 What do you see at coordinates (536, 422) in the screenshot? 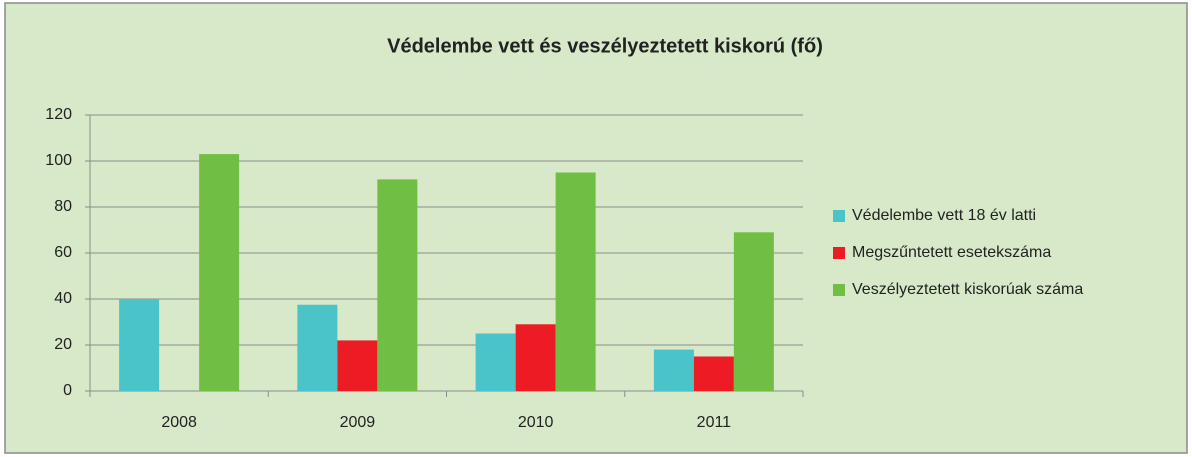
I see `x-tick-label: 2010` at bounding box center [536, 422].